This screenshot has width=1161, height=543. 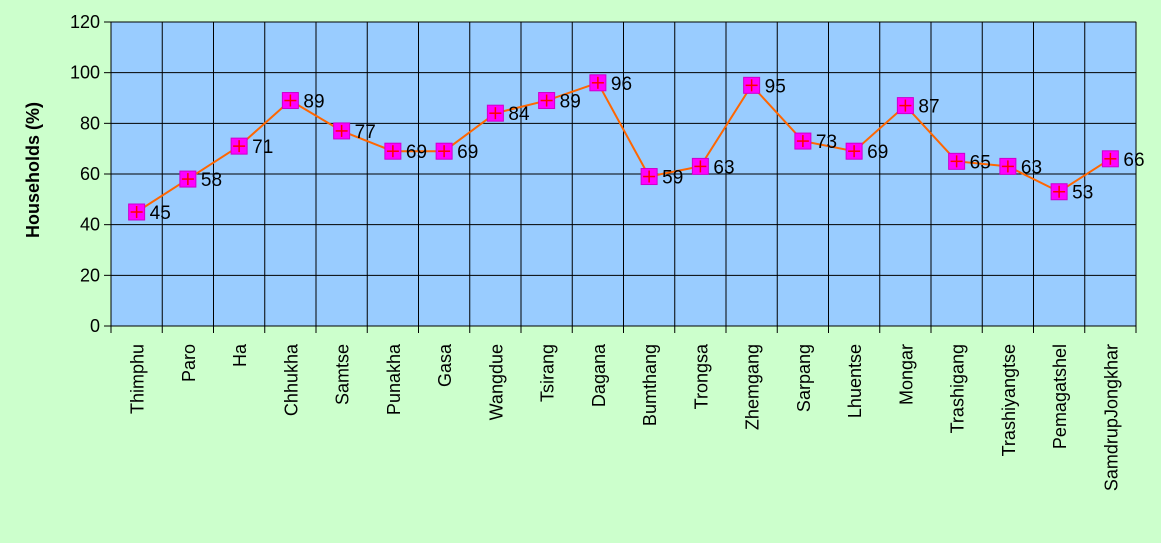 What do you see at coordinates (548, 373) in the screenshot?
I see `x-tick-label: Tsirang` at bounding box center [548, 373].